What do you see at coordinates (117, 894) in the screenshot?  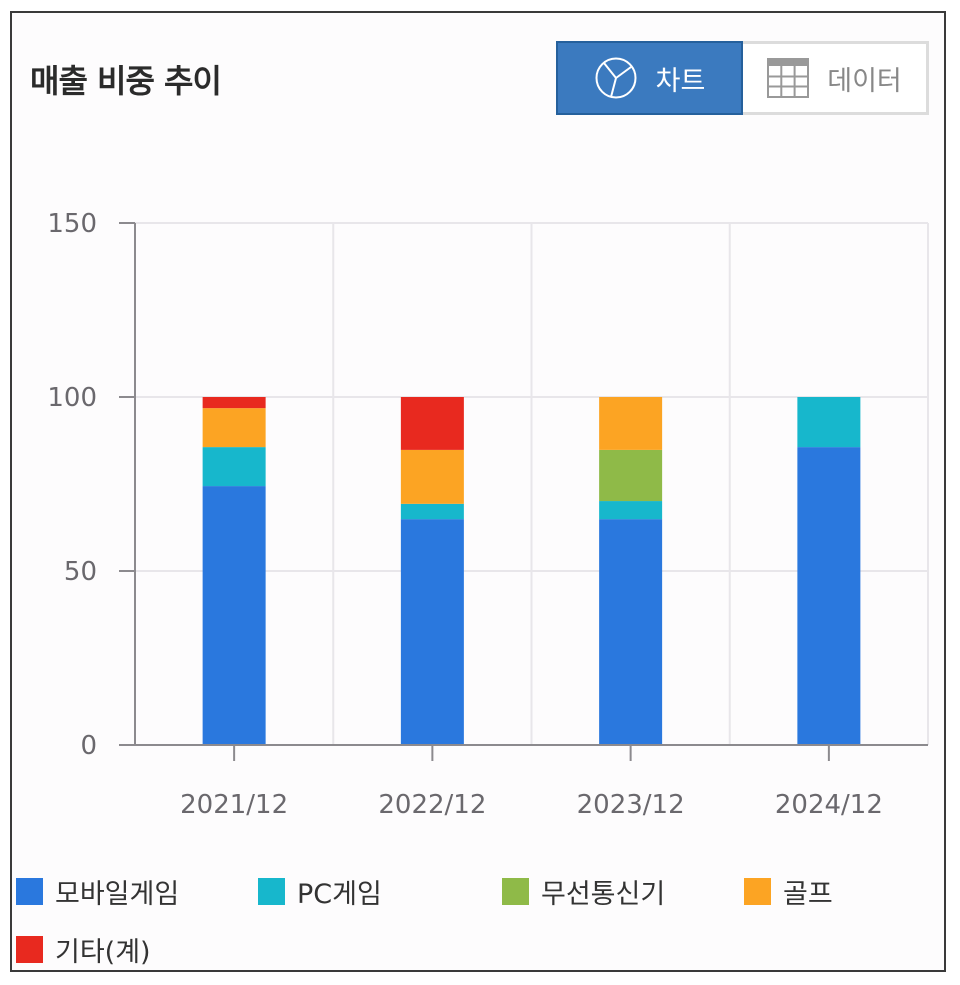 I see `legend-label: 모바일게임` at bounding box center [117, 894].